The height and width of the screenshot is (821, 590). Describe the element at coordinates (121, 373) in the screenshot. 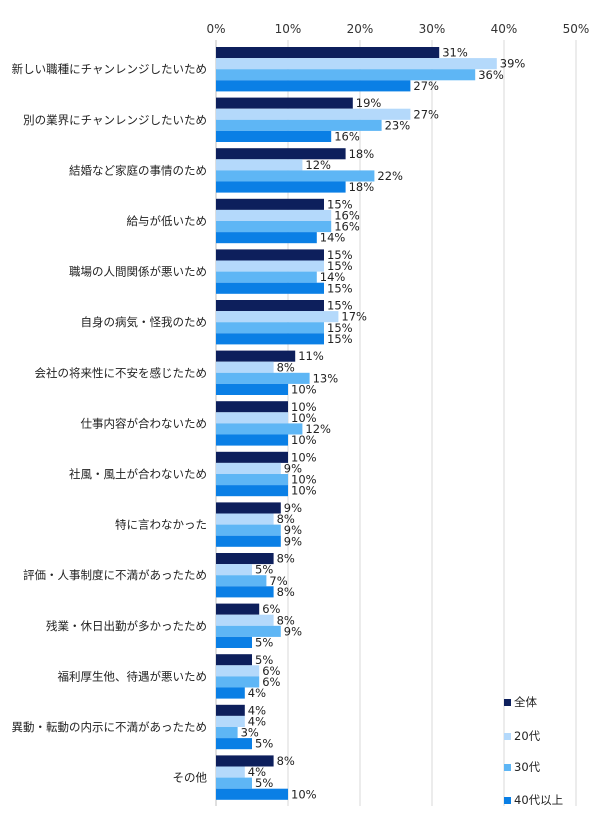

I see `category-label: 会社の将来性に不安を感じたため` at that location.